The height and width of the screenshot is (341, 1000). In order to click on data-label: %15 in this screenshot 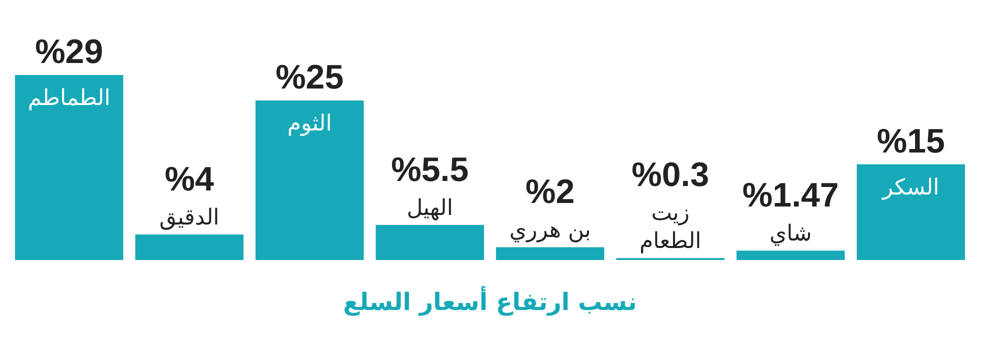, I will do `click(910, 141)`.